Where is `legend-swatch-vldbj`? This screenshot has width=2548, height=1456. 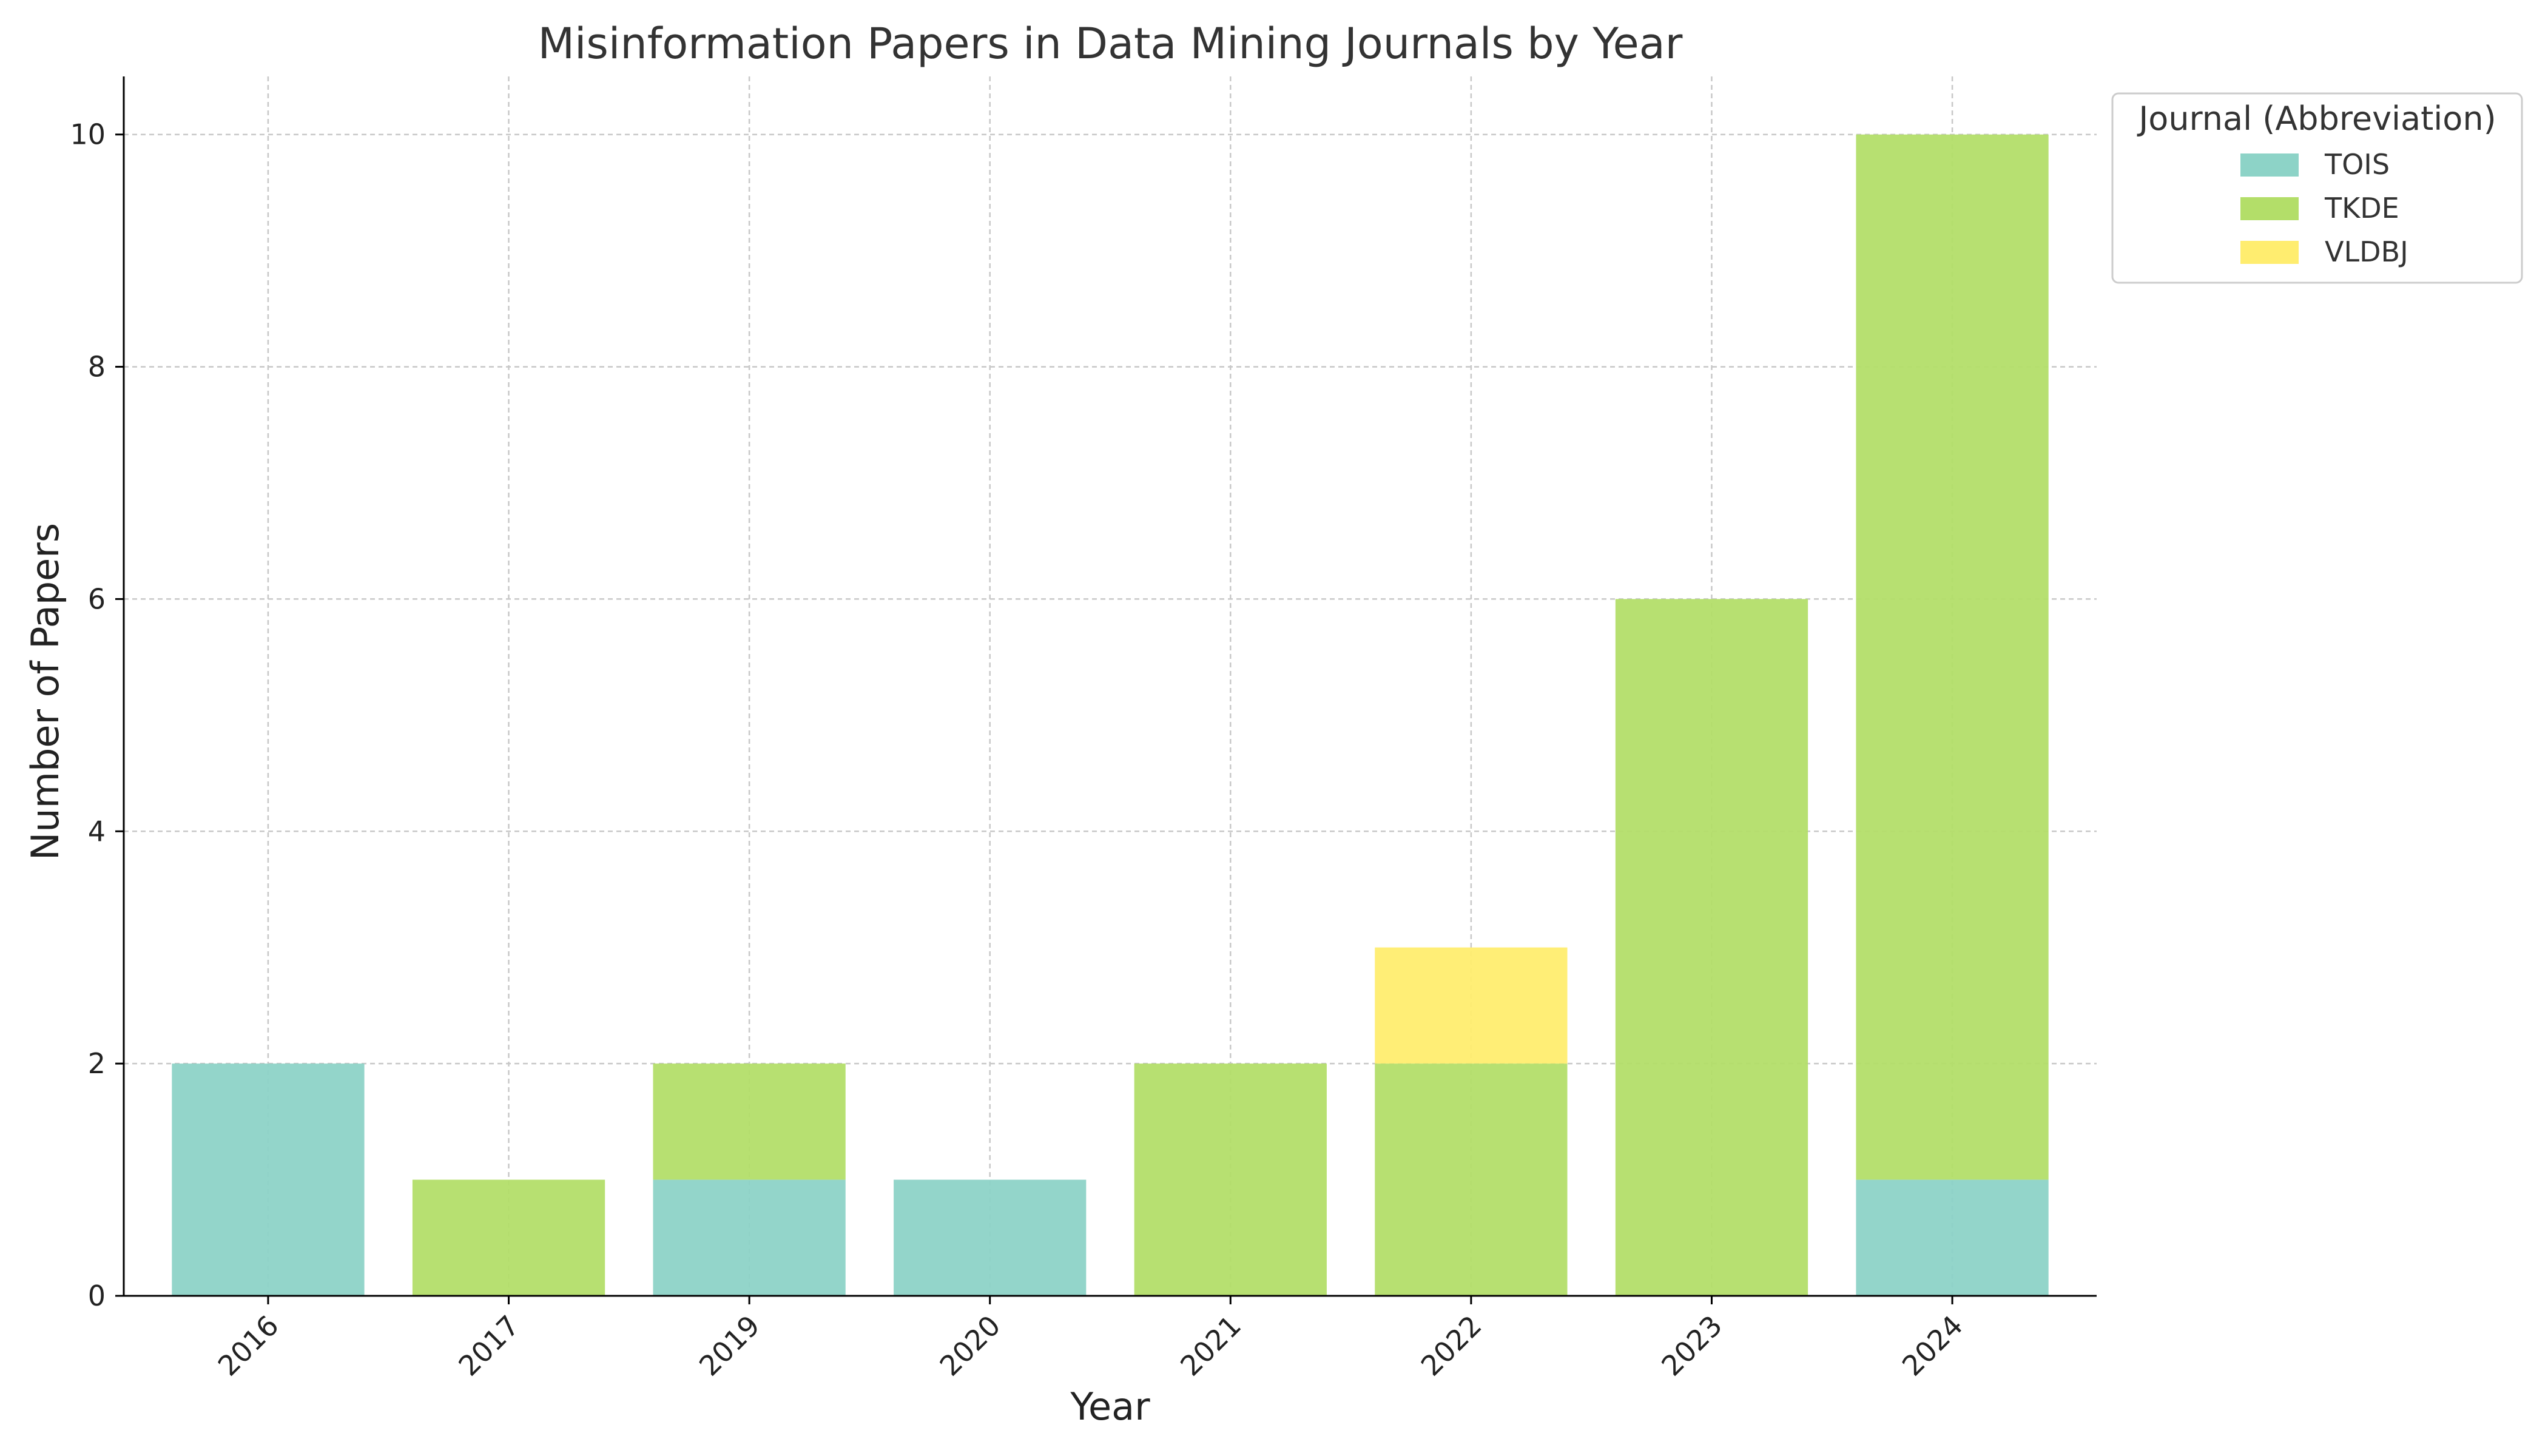 legend-swatch-vldbj is located at coordinates (2269, 252).